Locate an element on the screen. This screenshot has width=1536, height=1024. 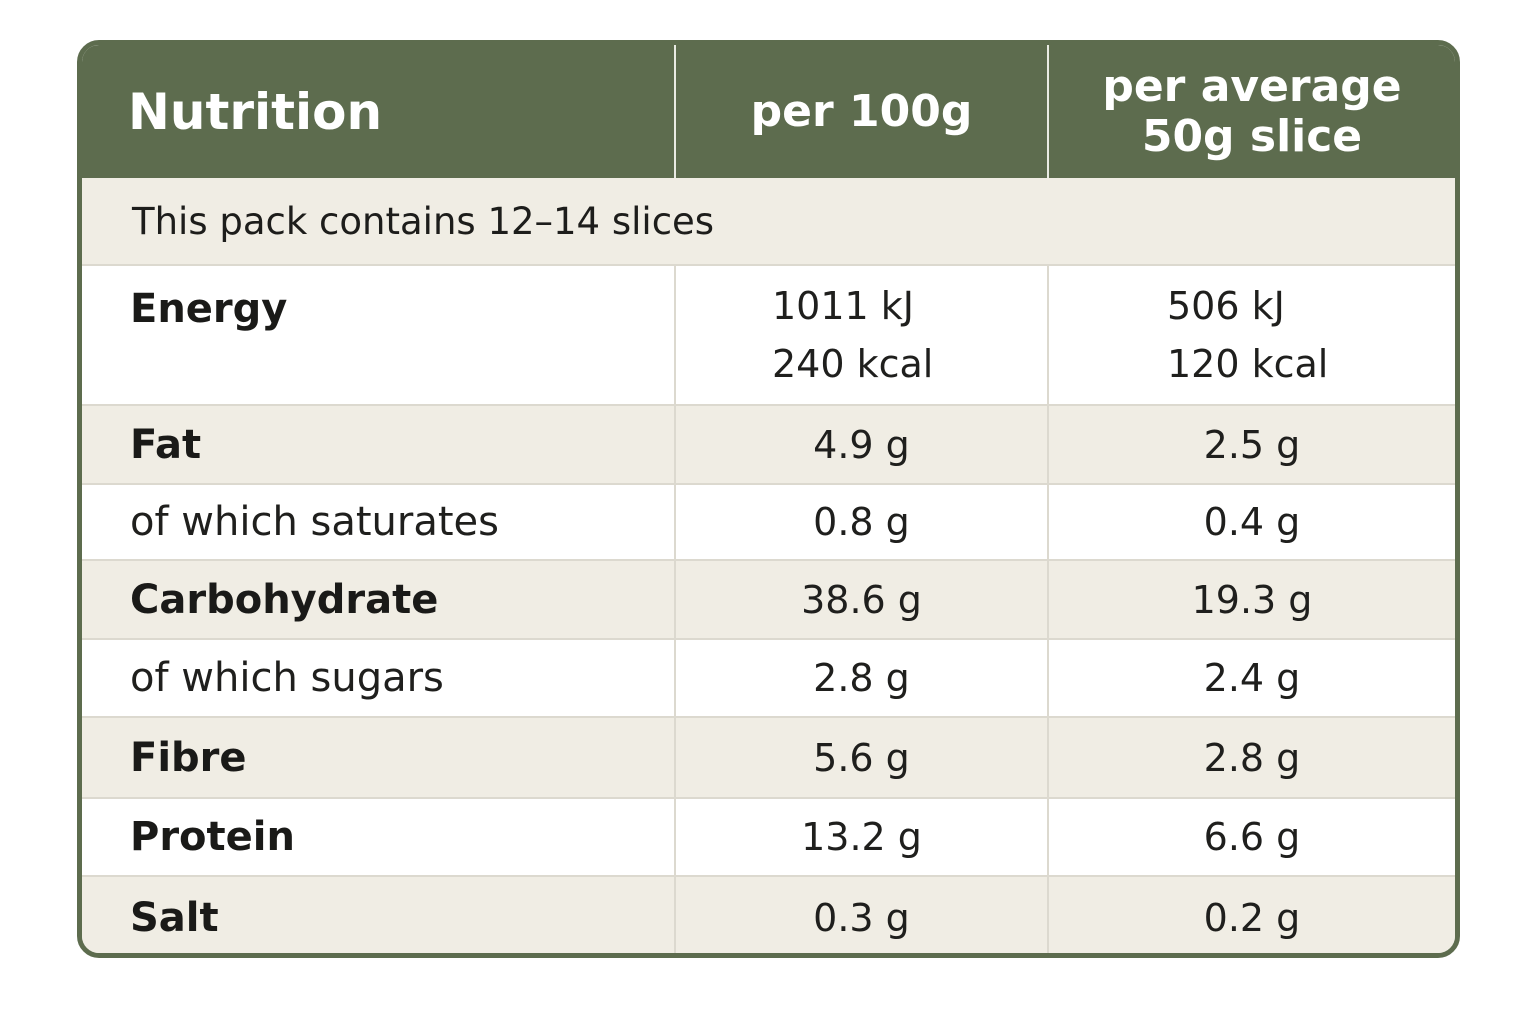
header-nutrition: Nutrition is located at coordinates (255, 111).